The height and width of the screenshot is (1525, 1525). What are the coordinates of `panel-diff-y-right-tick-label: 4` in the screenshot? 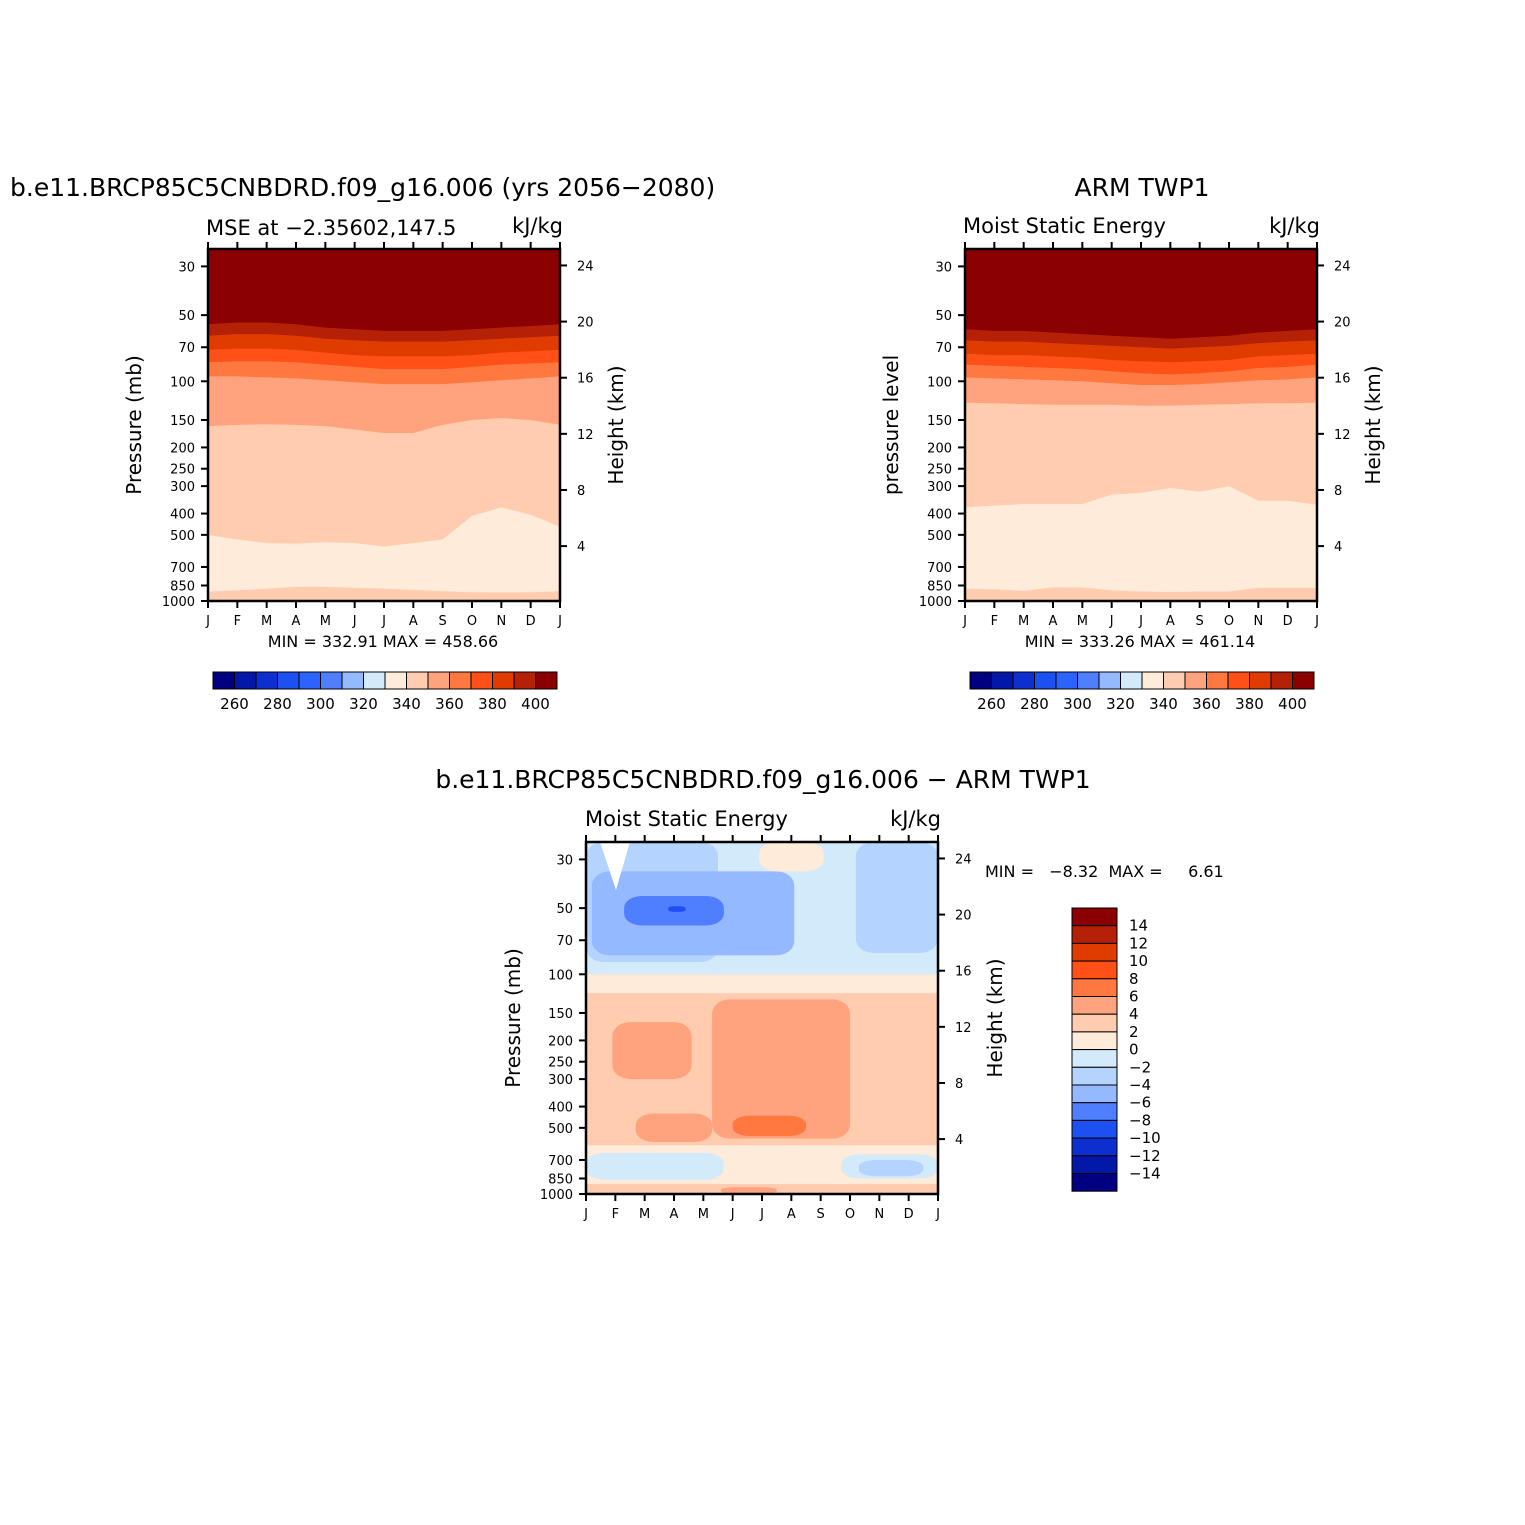 It's located at (959, 1140).